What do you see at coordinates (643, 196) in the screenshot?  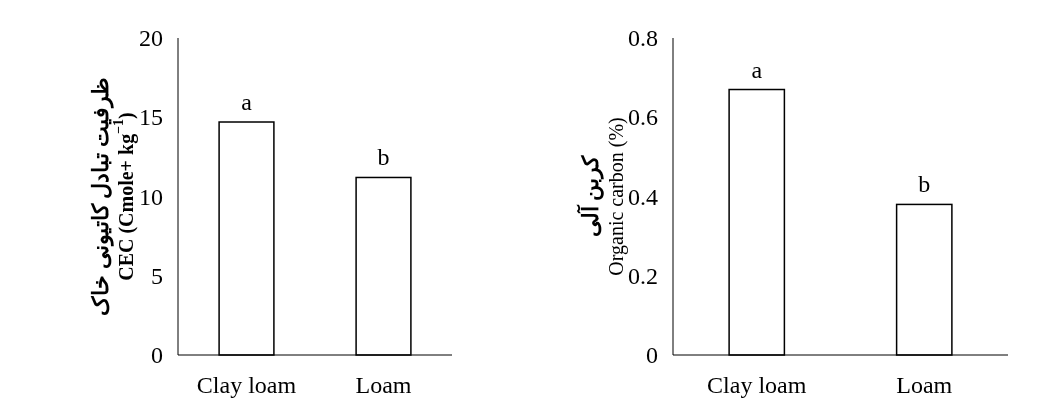 I see `y-tick-label: 0.4` at bounding box center [643, 196].